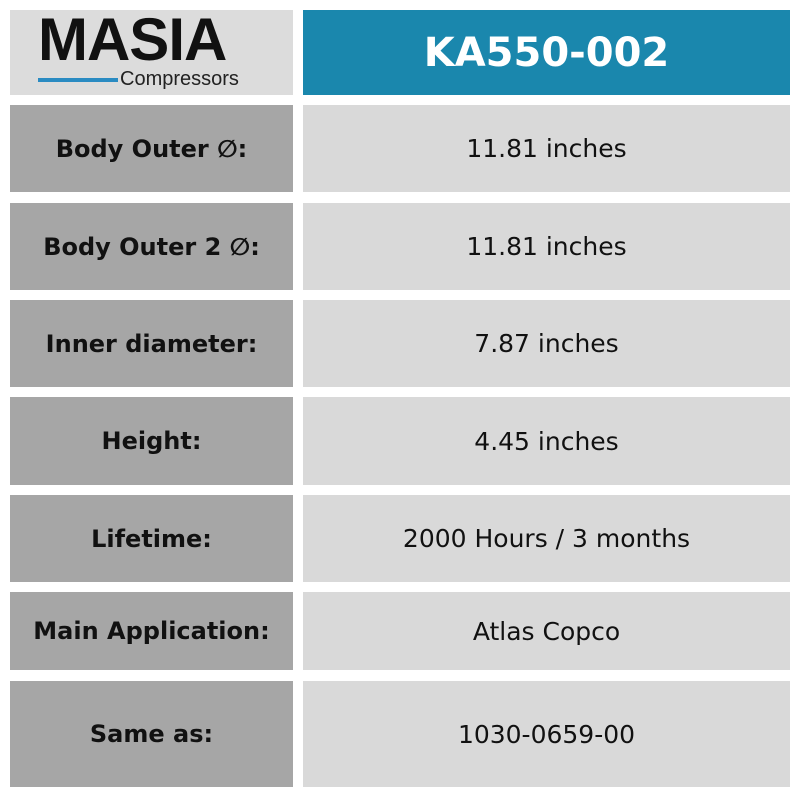 This screenshot has height=800, width=800. Describe the element at coordinates (151, 246) in the screenshot. I see `spec-label: Body Outer 2 ∅:` at that location.